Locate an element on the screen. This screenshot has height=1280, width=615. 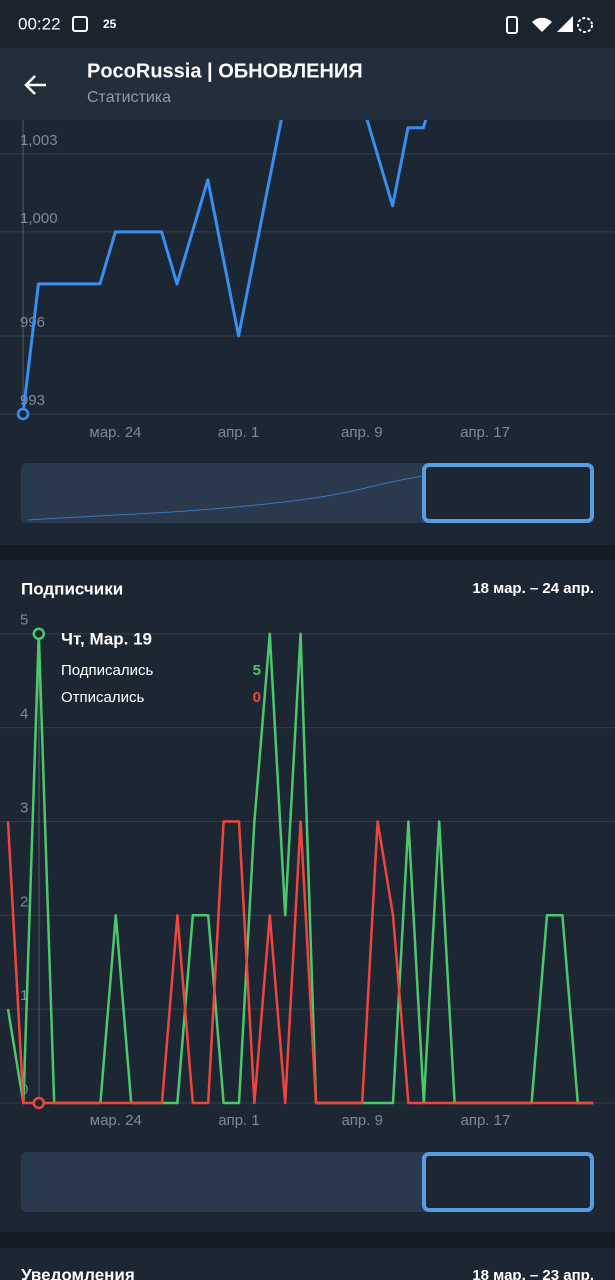
y-tick-label: 5 is located at coordinates (24, 620).